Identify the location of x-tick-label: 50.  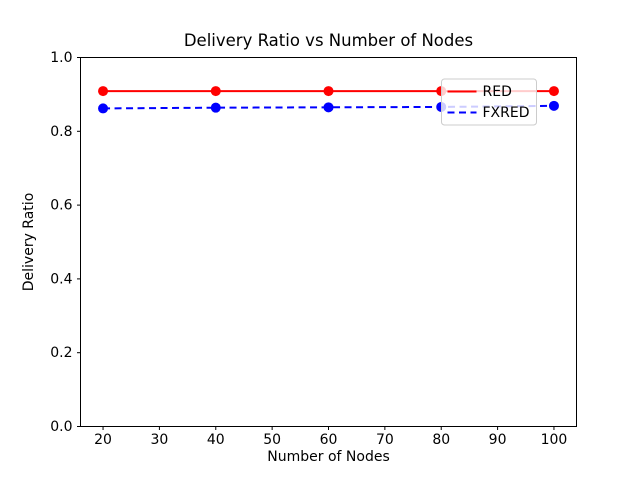
(272, 440).